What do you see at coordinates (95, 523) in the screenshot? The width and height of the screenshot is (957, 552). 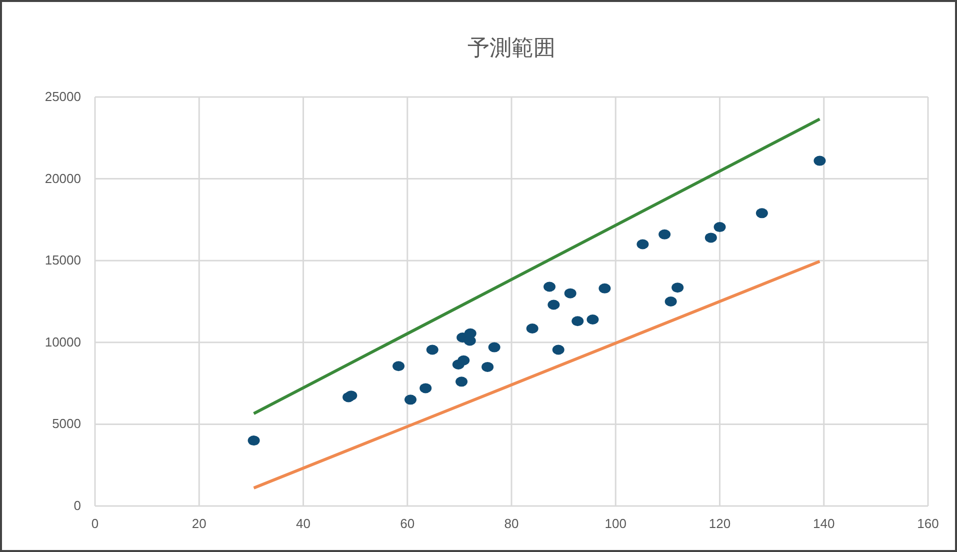 I see `x-tick-label: 0` at bounding box center [95, 523].